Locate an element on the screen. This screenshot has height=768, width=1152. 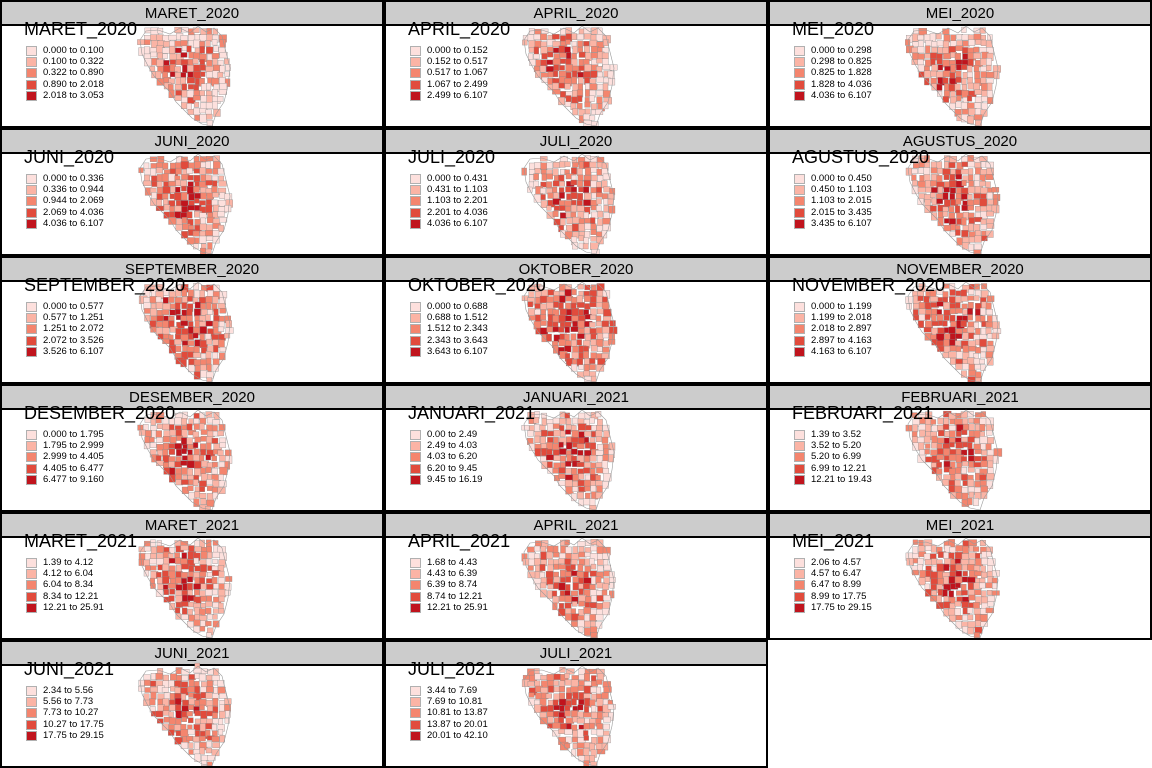
legend-label: 0.00 to 2.49 is located at coordinates (452, 434).